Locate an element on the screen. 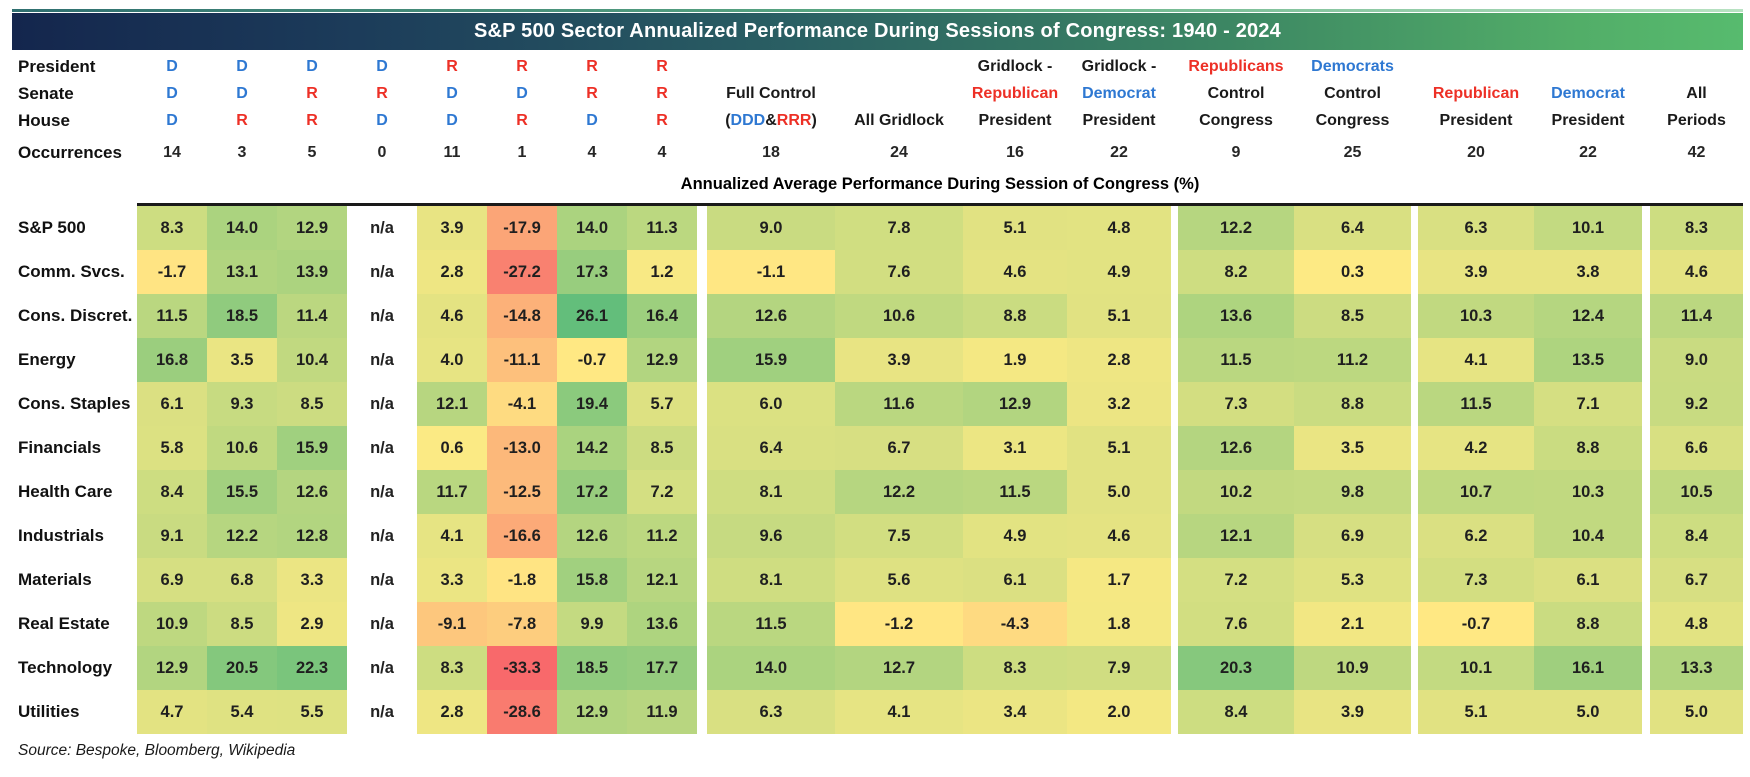 Image resolution: width=1750 pixels, height=777 pixels. col-header-president-R-D-R: R is located at coordinates (522, 66).